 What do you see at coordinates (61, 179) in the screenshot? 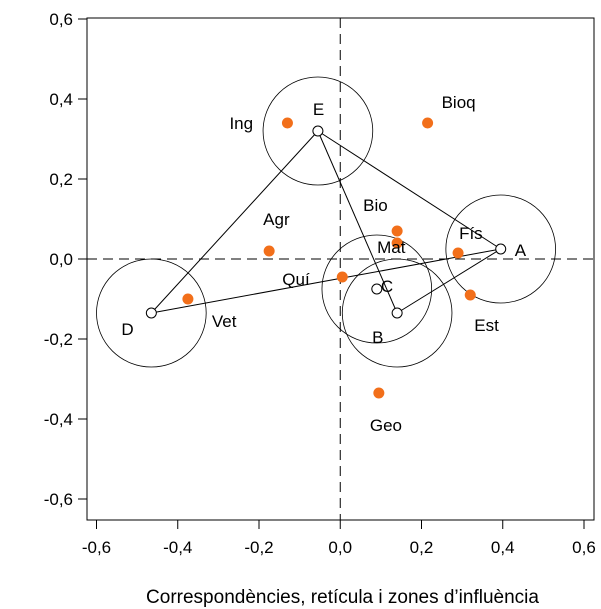
I see `y-tick-label: 0,2` at bounding box center [61, 179].